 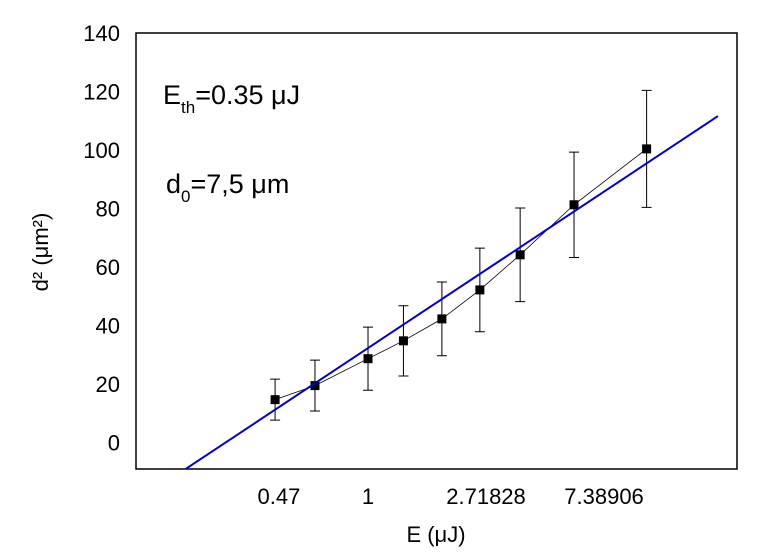 I want to click on annotation-main: d, so click(x=173, y=184).